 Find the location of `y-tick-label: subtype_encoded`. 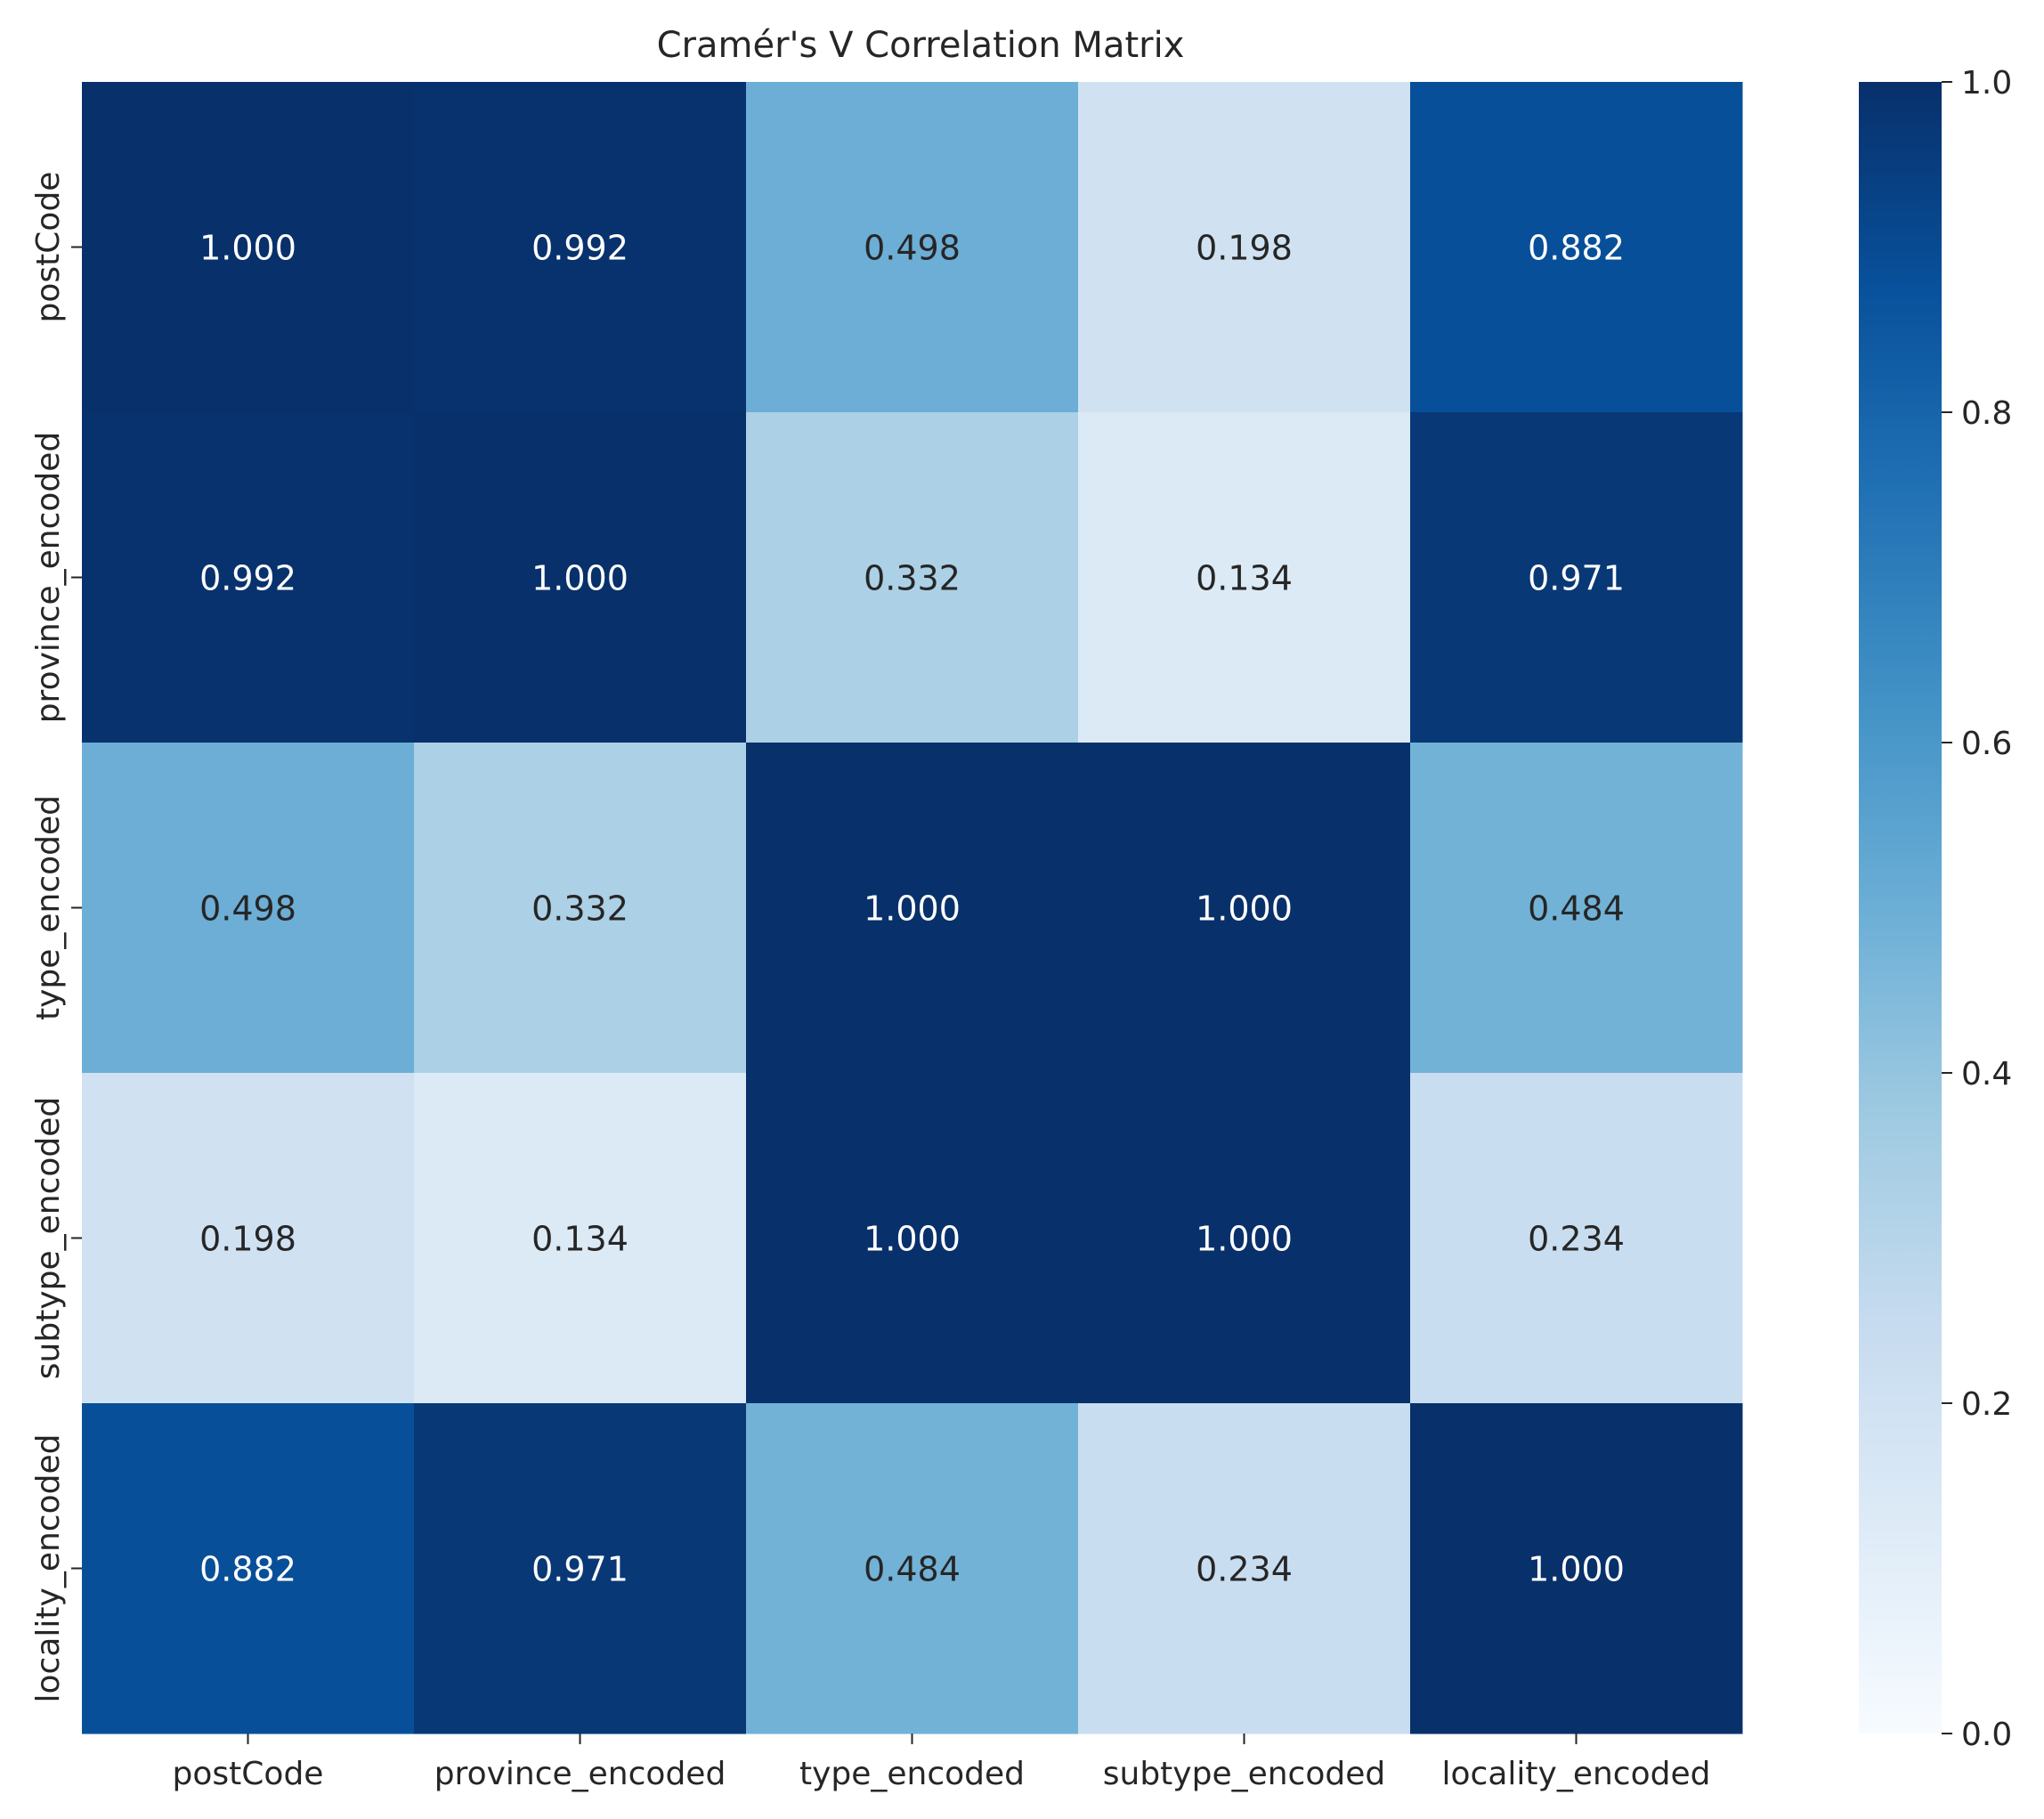

y-tick-label: subtype_encoded is located at coordinates (48, 1238).